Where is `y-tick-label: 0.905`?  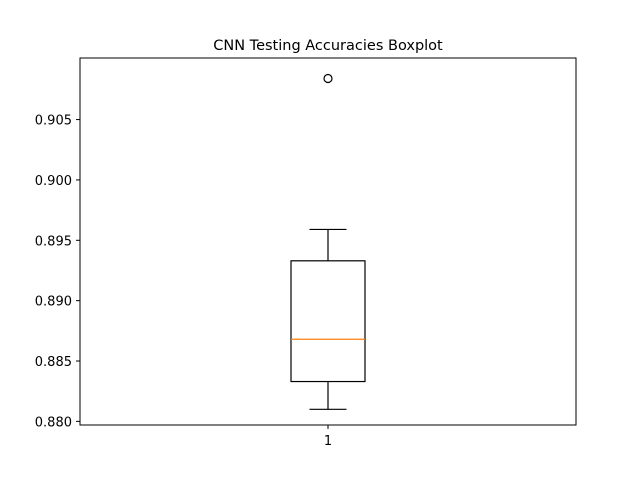 y-tick-label: 0.905 is located at coordinates (53, 121).